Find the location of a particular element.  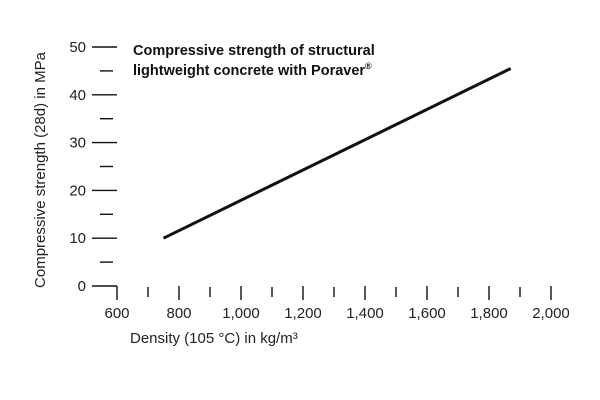

y-tick-label: 10 is located at coordinates (77, 238).